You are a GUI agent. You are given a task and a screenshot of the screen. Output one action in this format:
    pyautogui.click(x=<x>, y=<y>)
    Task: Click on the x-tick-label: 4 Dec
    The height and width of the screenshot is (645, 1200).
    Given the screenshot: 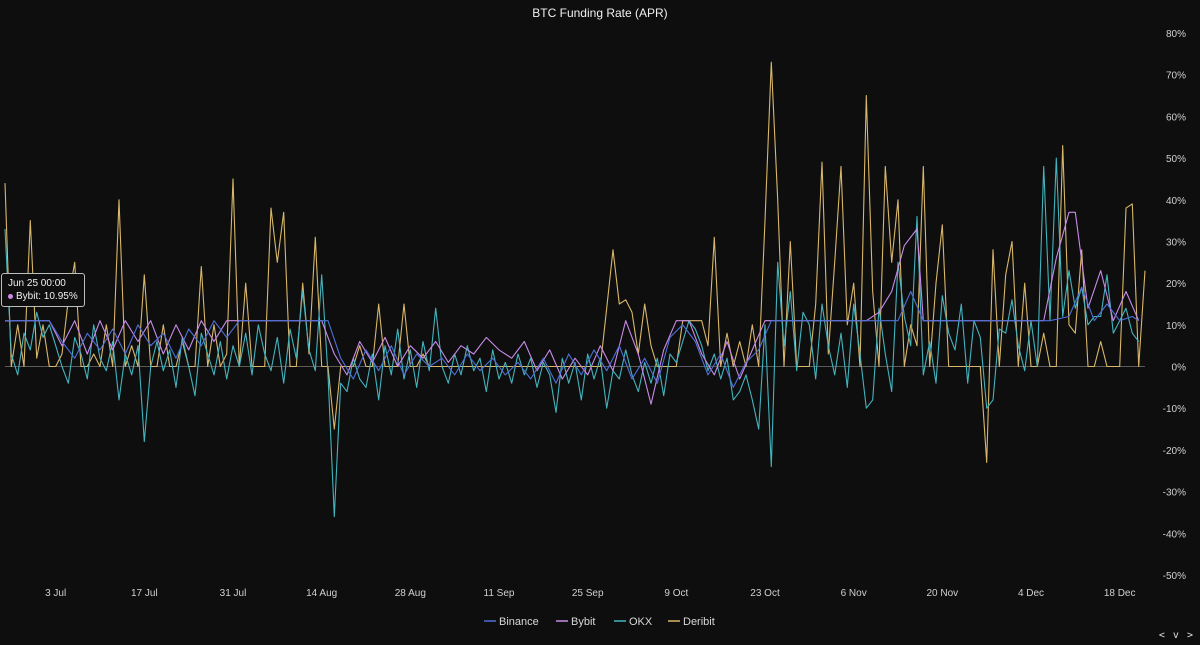 What is the action you would take?
    pyautogui.click(x=1031, y=593)
    